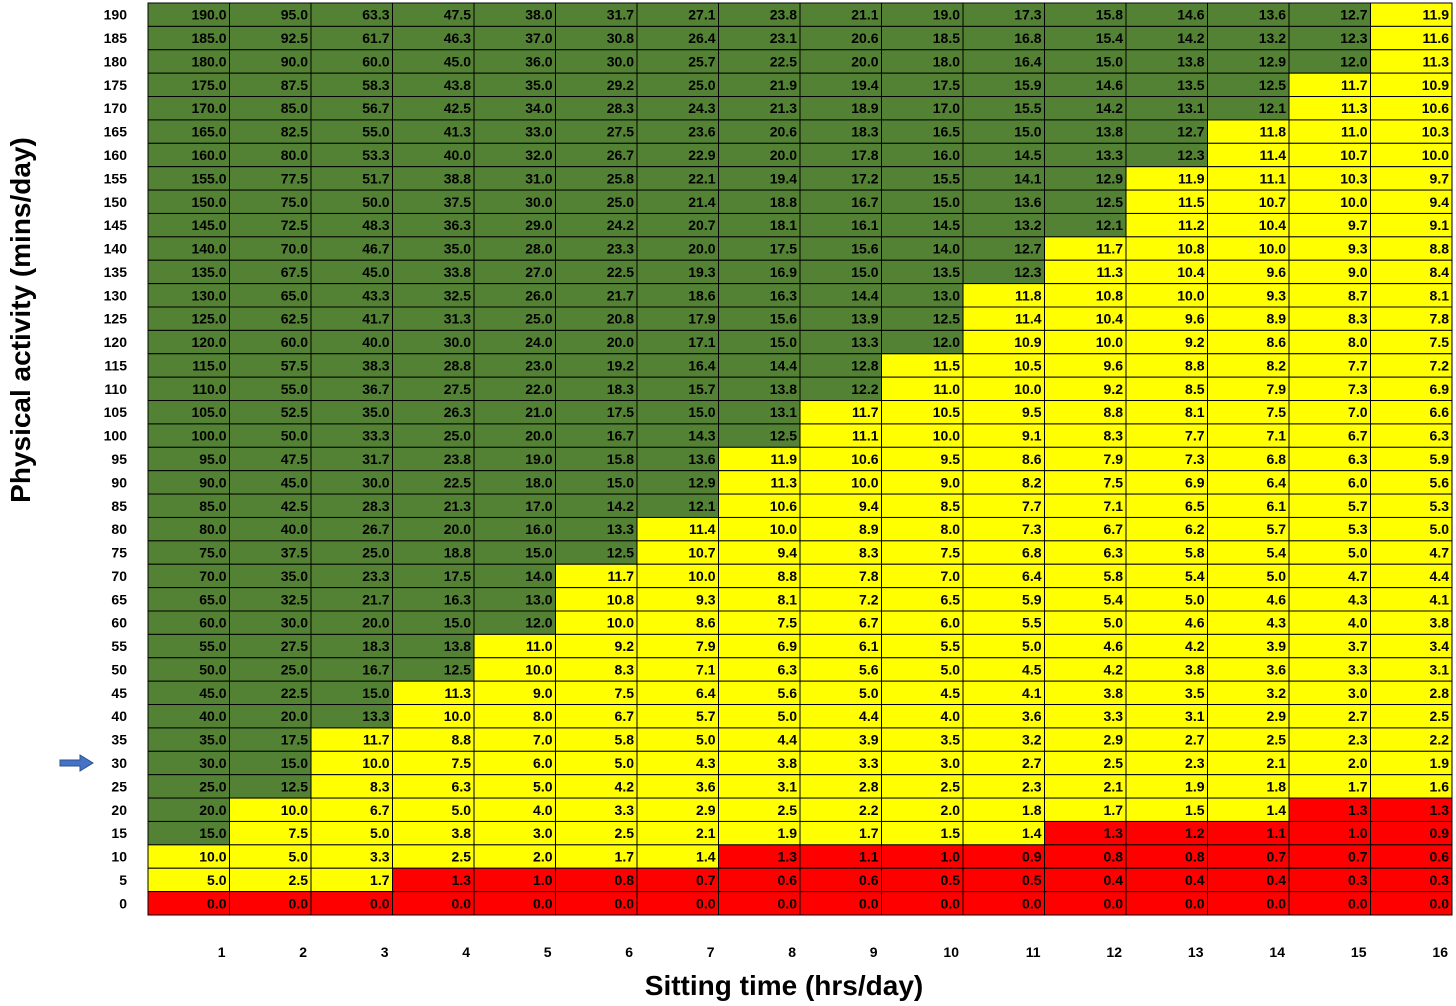  What do you see at coordinates (375, 85) in the screenshot?
I see `cell-value-label: 58.3` at bounding box center [375, 85].